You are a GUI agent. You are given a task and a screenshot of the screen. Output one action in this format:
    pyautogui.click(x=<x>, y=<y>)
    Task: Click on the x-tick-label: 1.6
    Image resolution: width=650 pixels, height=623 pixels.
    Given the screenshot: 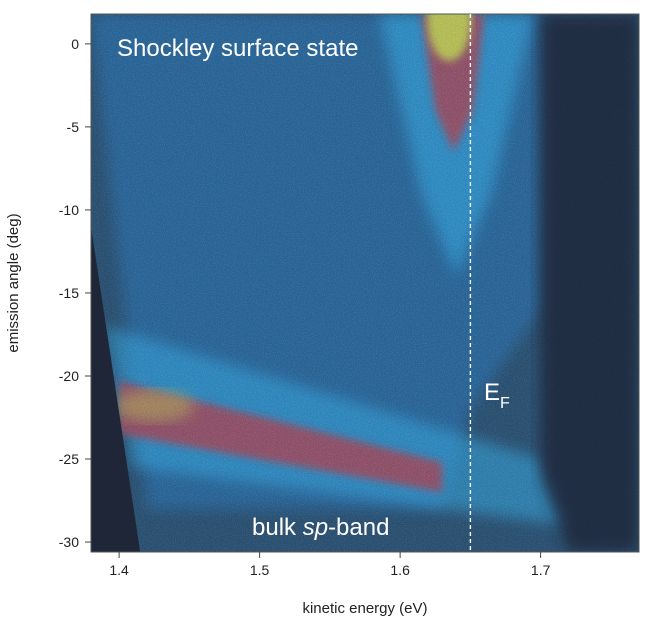 What is the action you would take?
    pyautogui.click(x=400, y=570)
    